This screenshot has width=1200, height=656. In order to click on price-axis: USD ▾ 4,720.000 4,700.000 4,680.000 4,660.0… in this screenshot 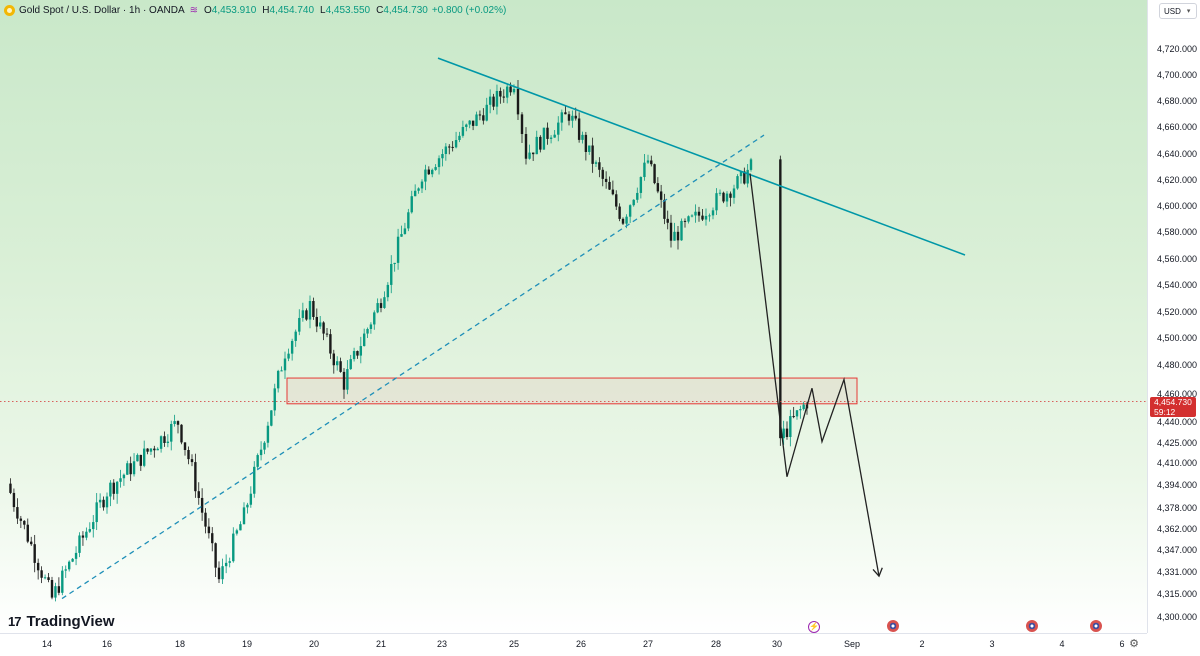, I will do `click(1173, 316)`.